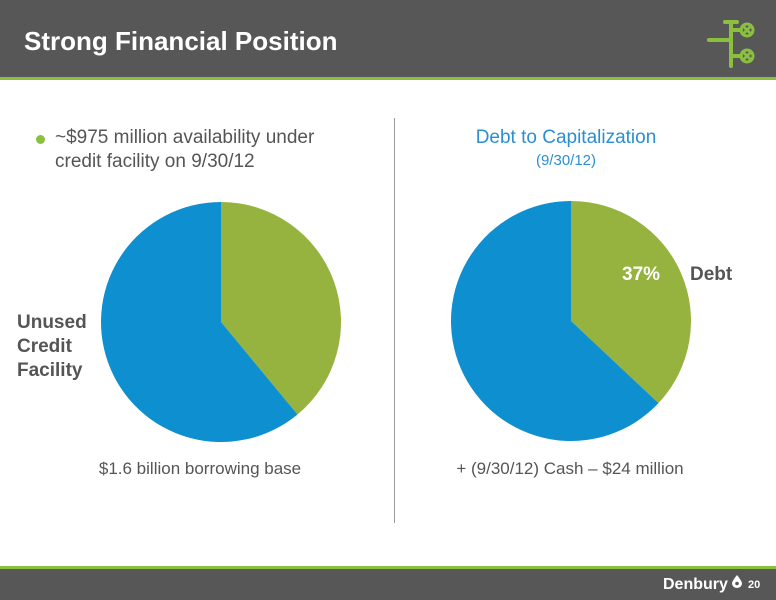 The image size is (776, 600). I want to click on wellhead-valve-icon, so click(731, 44).